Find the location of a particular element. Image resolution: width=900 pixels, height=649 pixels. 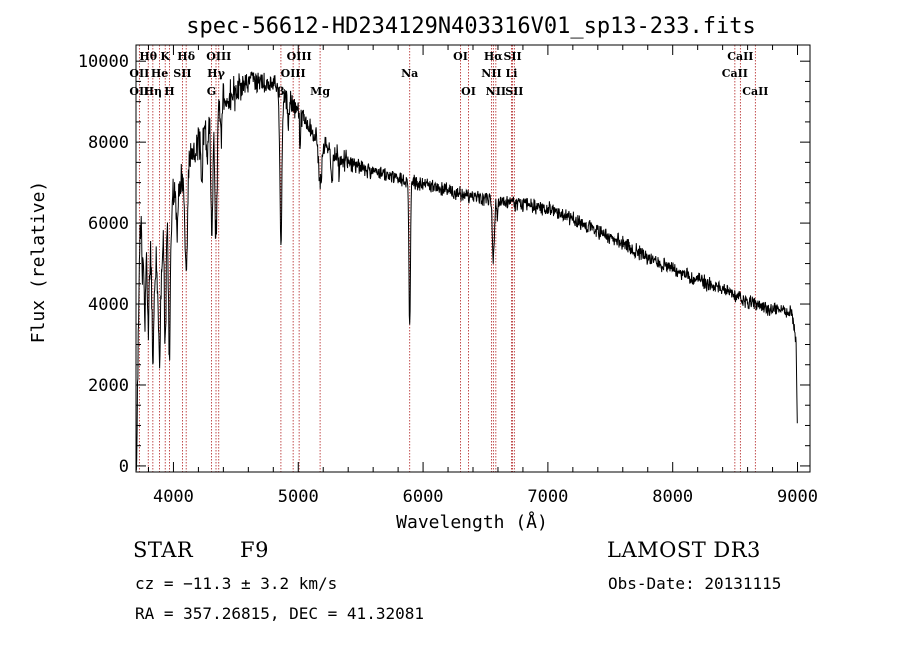

x-tick-label: 6000 is located at coordinates (423, 497).